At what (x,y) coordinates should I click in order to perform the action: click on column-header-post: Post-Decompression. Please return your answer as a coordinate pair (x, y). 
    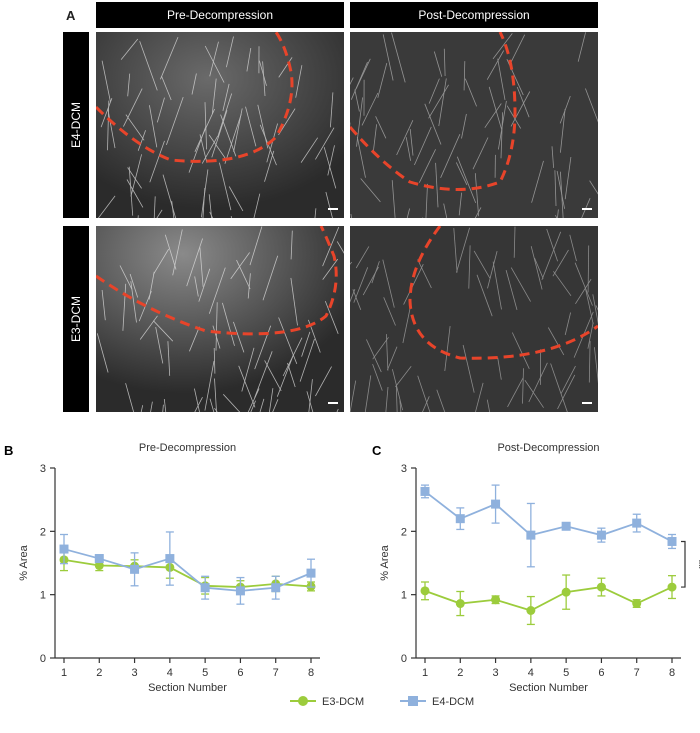
    Looking at the image, I should click on (474, 15).